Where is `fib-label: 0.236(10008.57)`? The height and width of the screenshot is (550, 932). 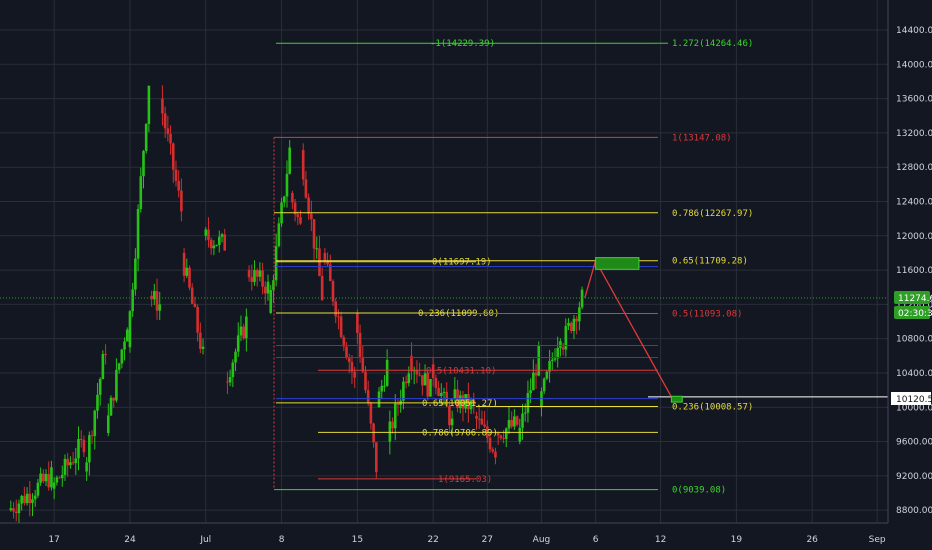
fib-label: 0.236(10008.57) is located at coordinates (712, 408).